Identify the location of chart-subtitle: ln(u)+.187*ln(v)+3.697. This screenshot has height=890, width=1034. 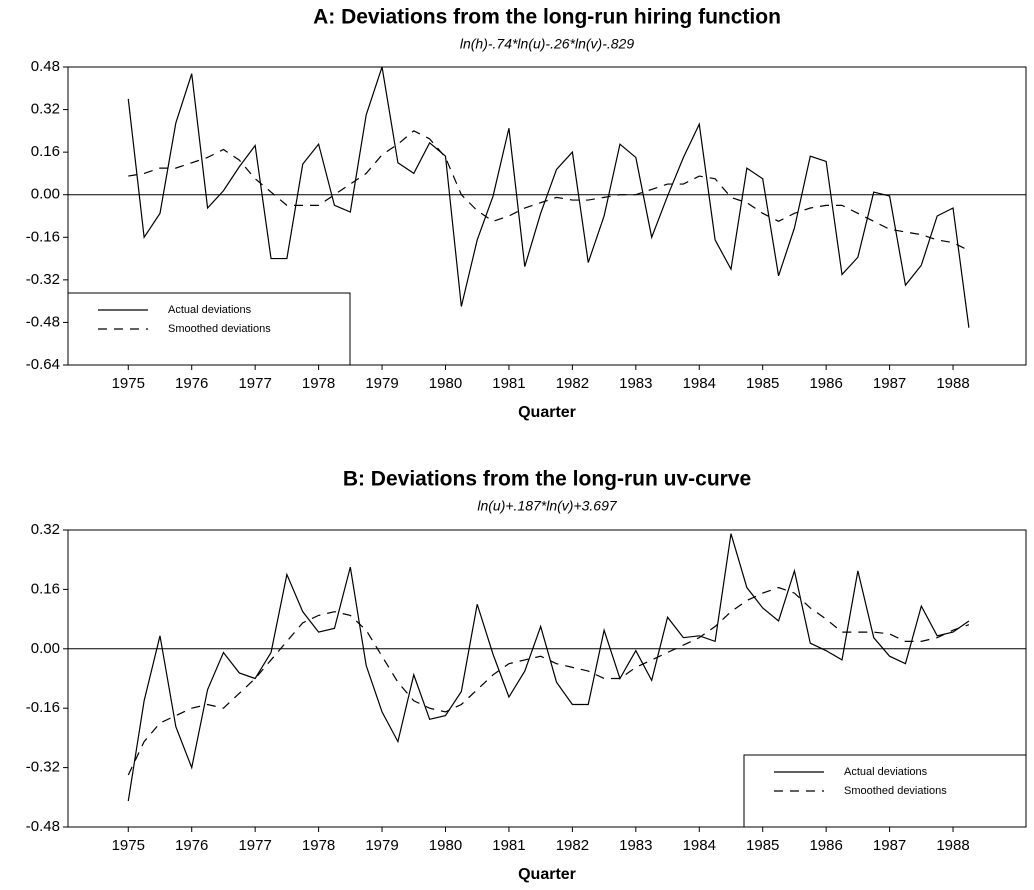
(547, 506).